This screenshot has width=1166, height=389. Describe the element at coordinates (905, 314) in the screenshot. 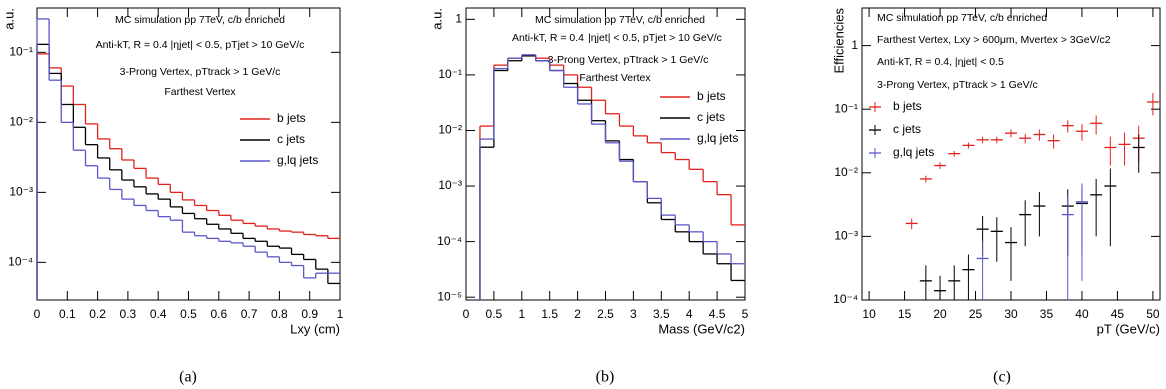

I see `x-tick-label: 15` at that location.